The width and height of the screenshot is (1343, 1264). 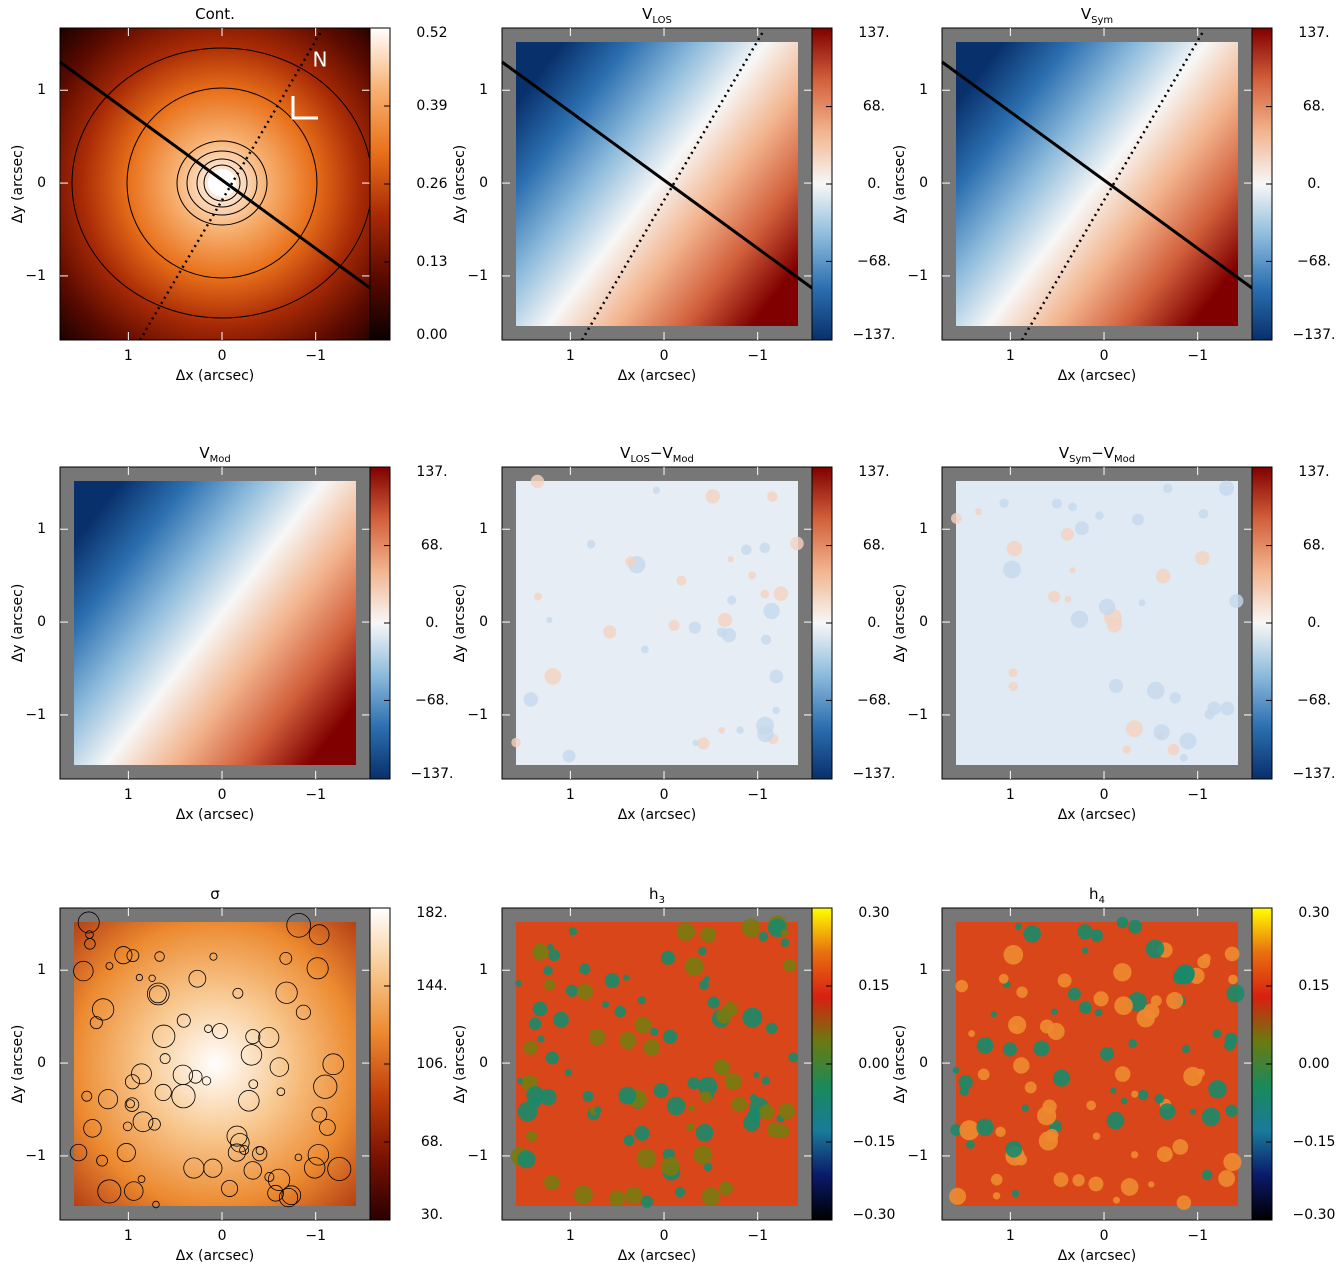 I want to click on colorbar-tick-label: −0.30, so click(x=1314, y=1215).